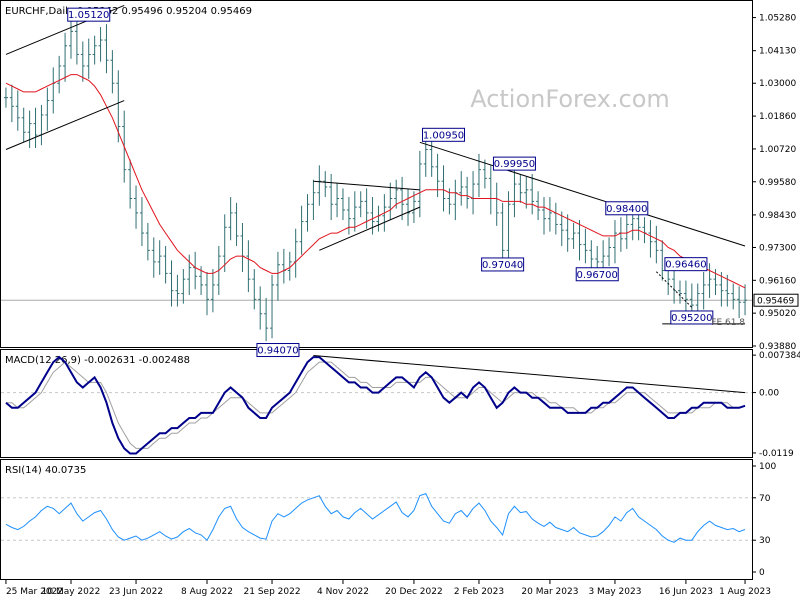 The image size is (800, 604). I want to click on x-tick-label: 2 Feb 2023, so click(479, 592).